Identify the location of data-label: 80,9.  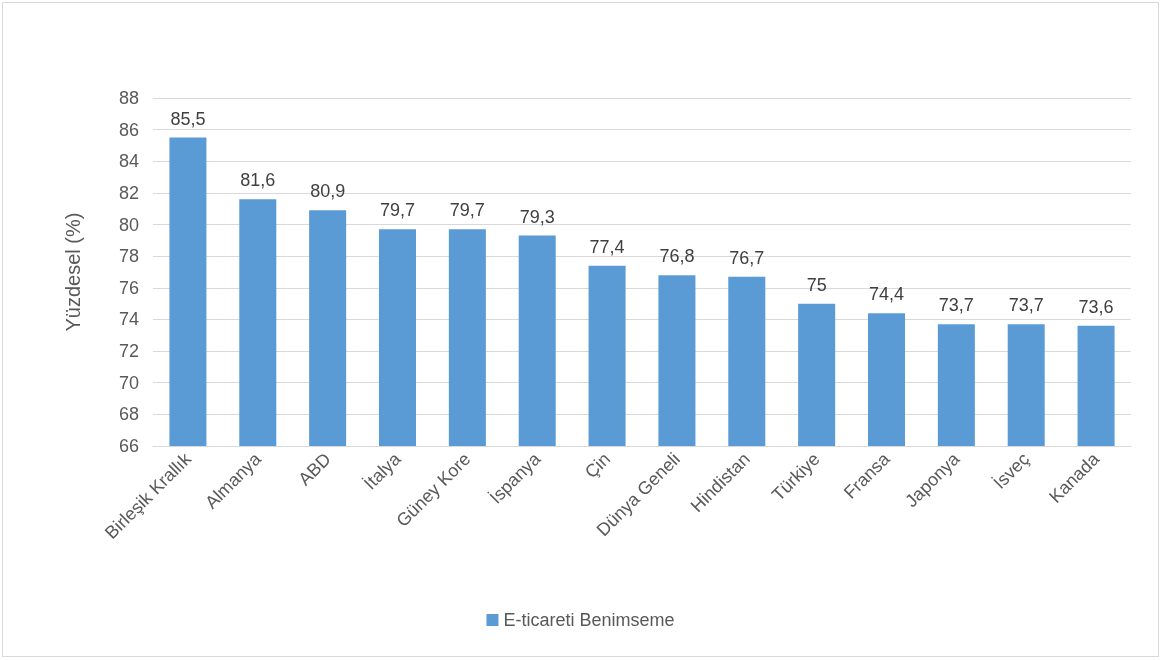
(328, 191).